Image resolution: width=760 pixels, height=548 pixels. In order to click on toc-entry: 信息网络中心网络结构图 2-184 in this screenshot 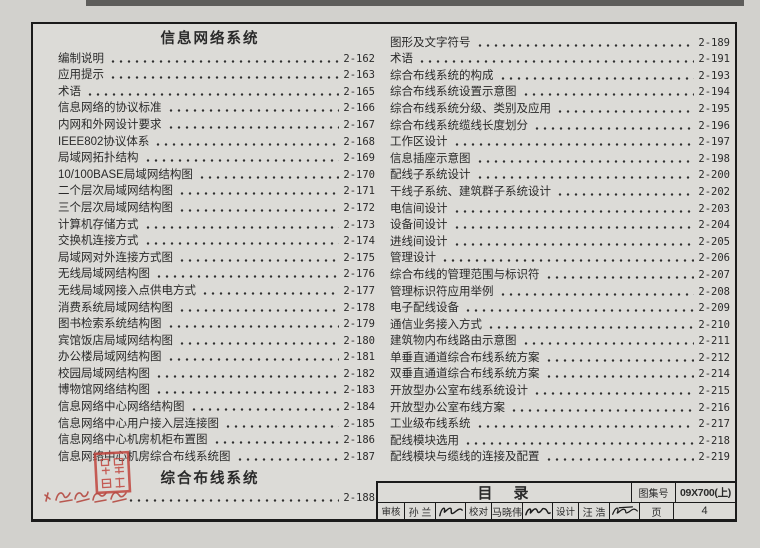, I will do `click(210, 405)`.